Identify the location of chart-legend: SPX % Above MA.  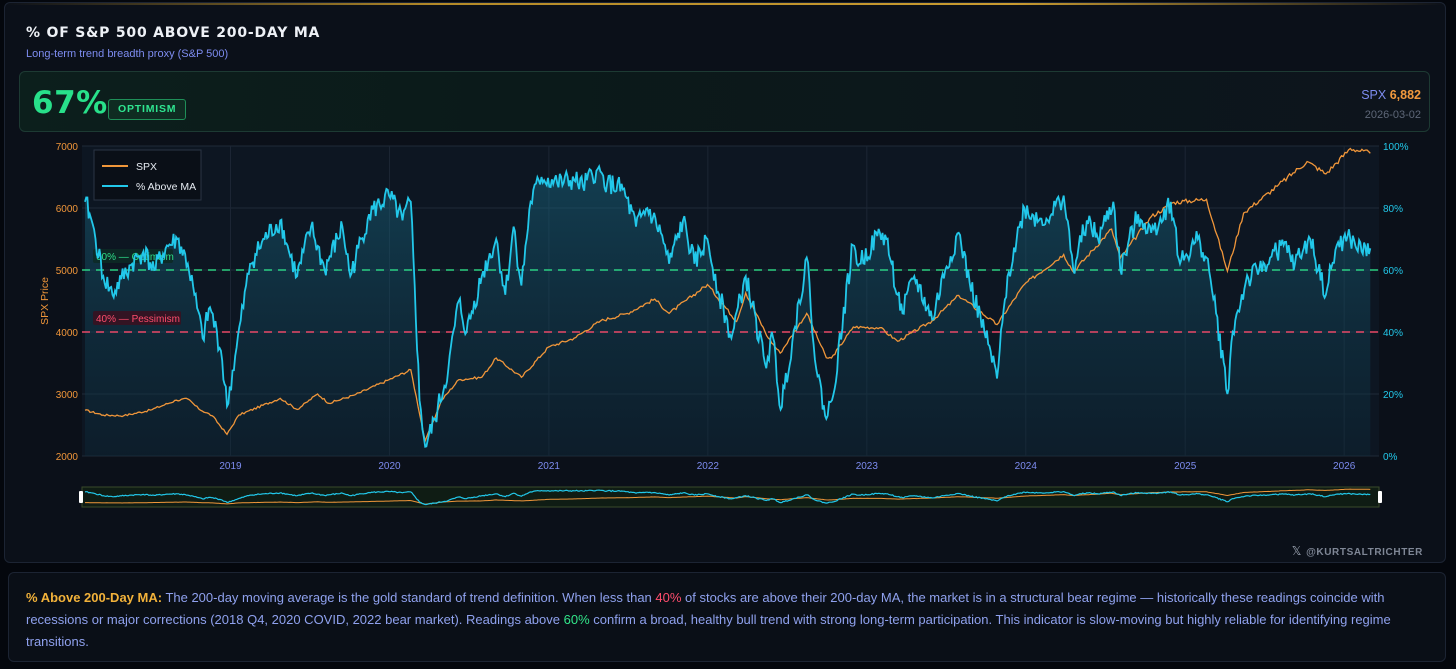
(147, 175).